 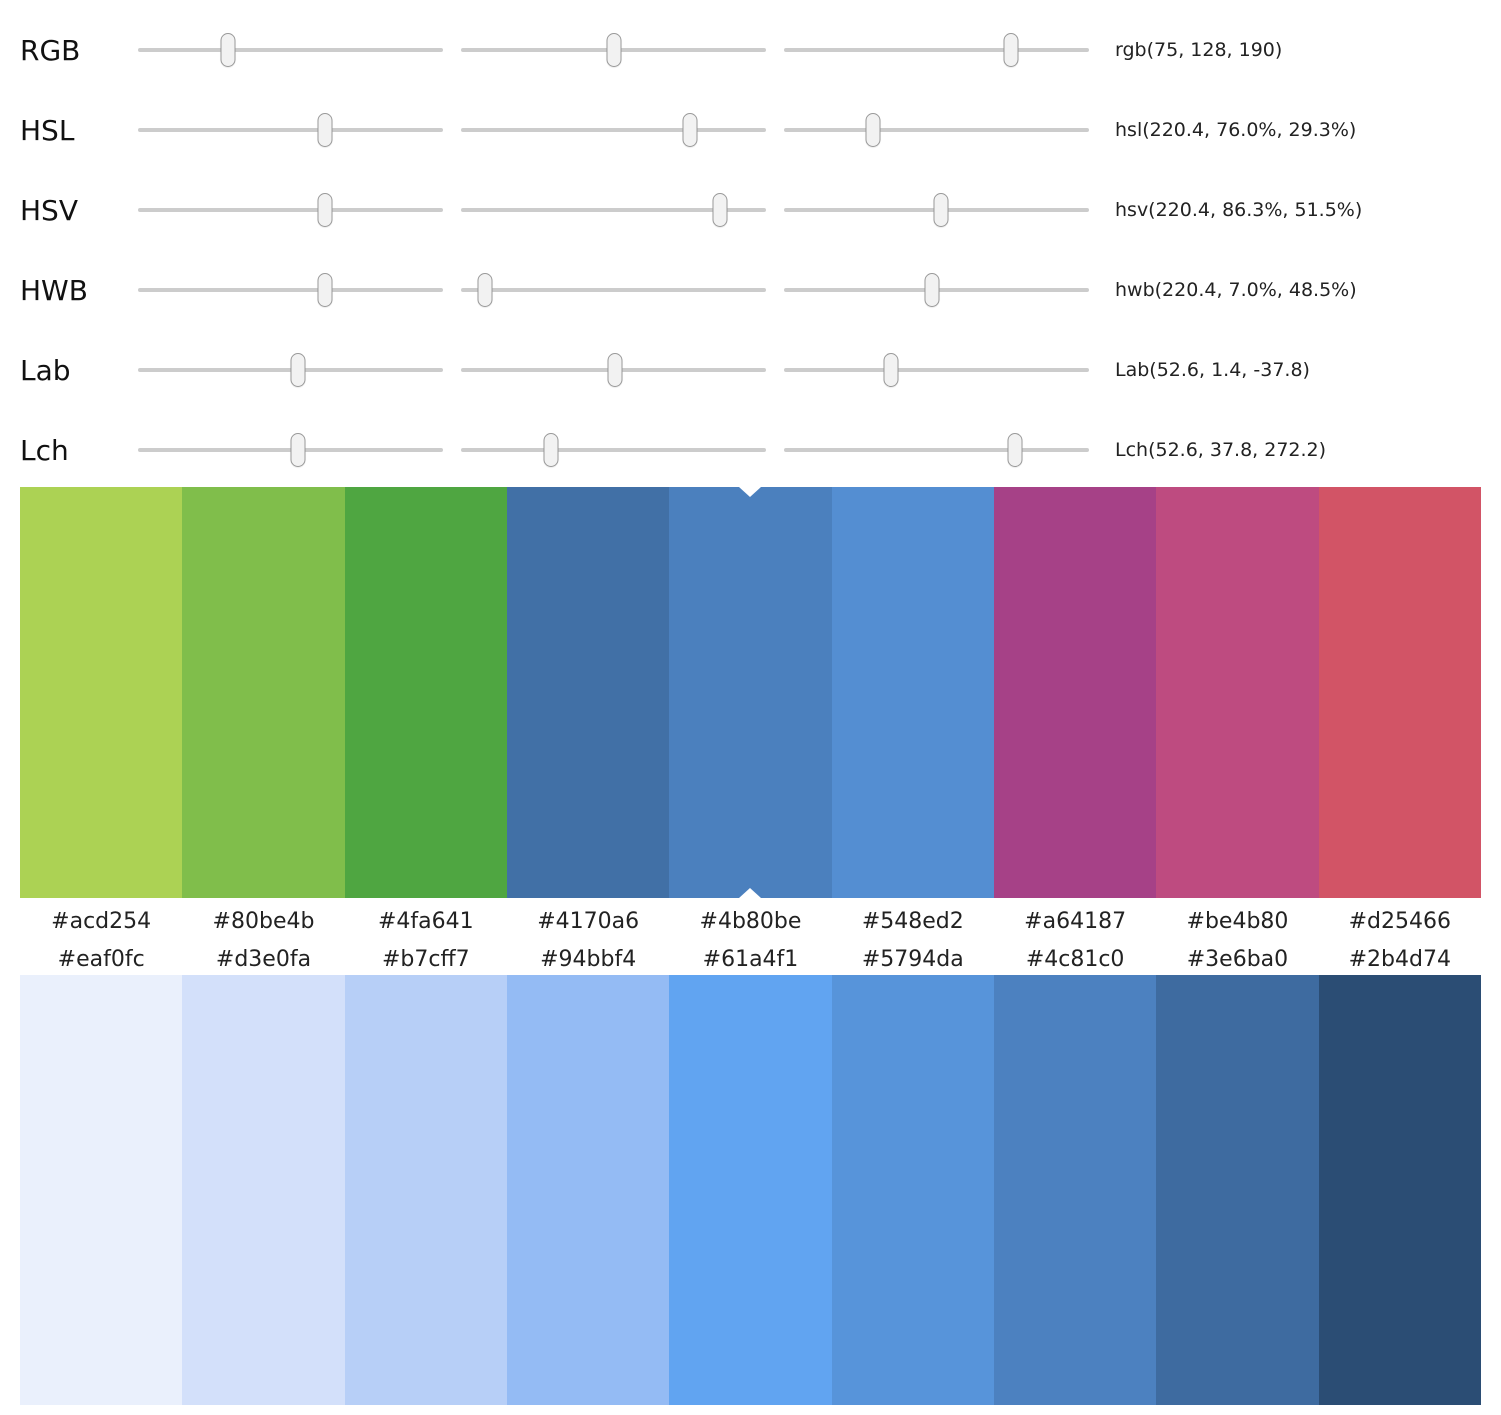 I want to click on hex-label: #eaf0fc, so click(x=101, y=959).